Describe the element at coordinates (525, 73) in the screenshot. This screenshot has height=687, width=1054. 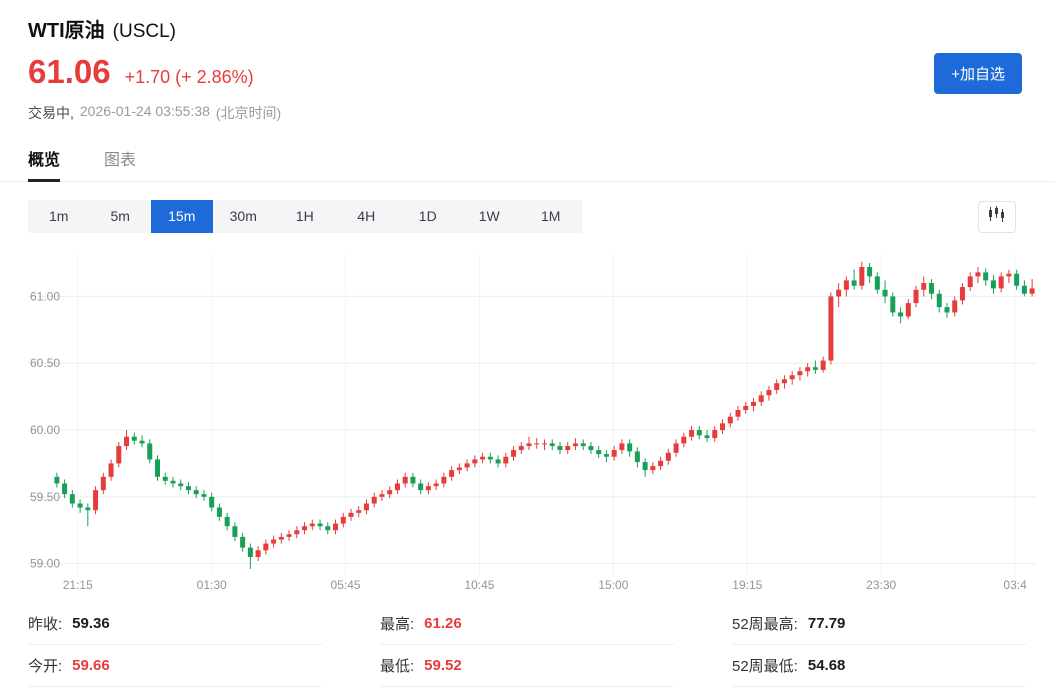
I see `price-row: 61.06 +1.70 (+ 2.86%) +加自选` at that location.